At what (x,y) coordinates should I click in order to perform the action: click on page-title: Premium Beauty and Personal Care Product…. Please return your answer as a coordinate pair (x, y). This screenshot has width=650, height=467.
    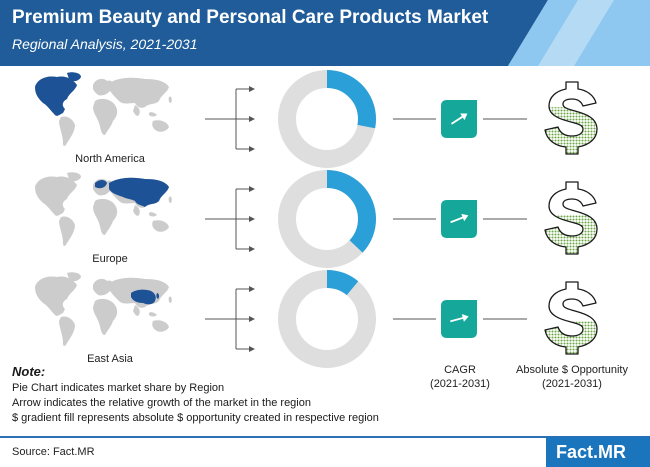
    Looking at the image, I should click on (250, 17).